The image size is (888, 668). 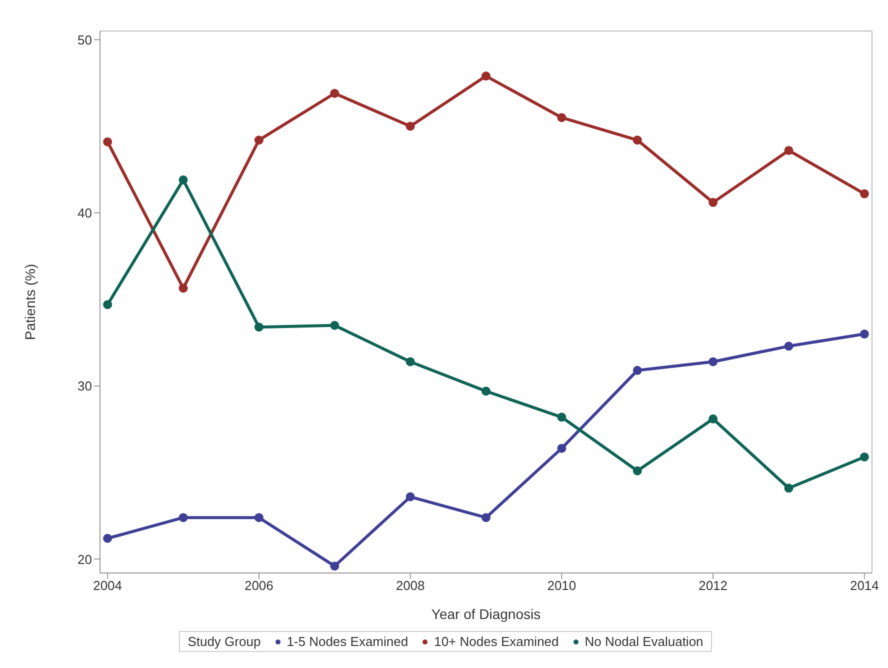 I want to click on x-axis-title: Year of Diagnosis, so click(x=486, y=614).